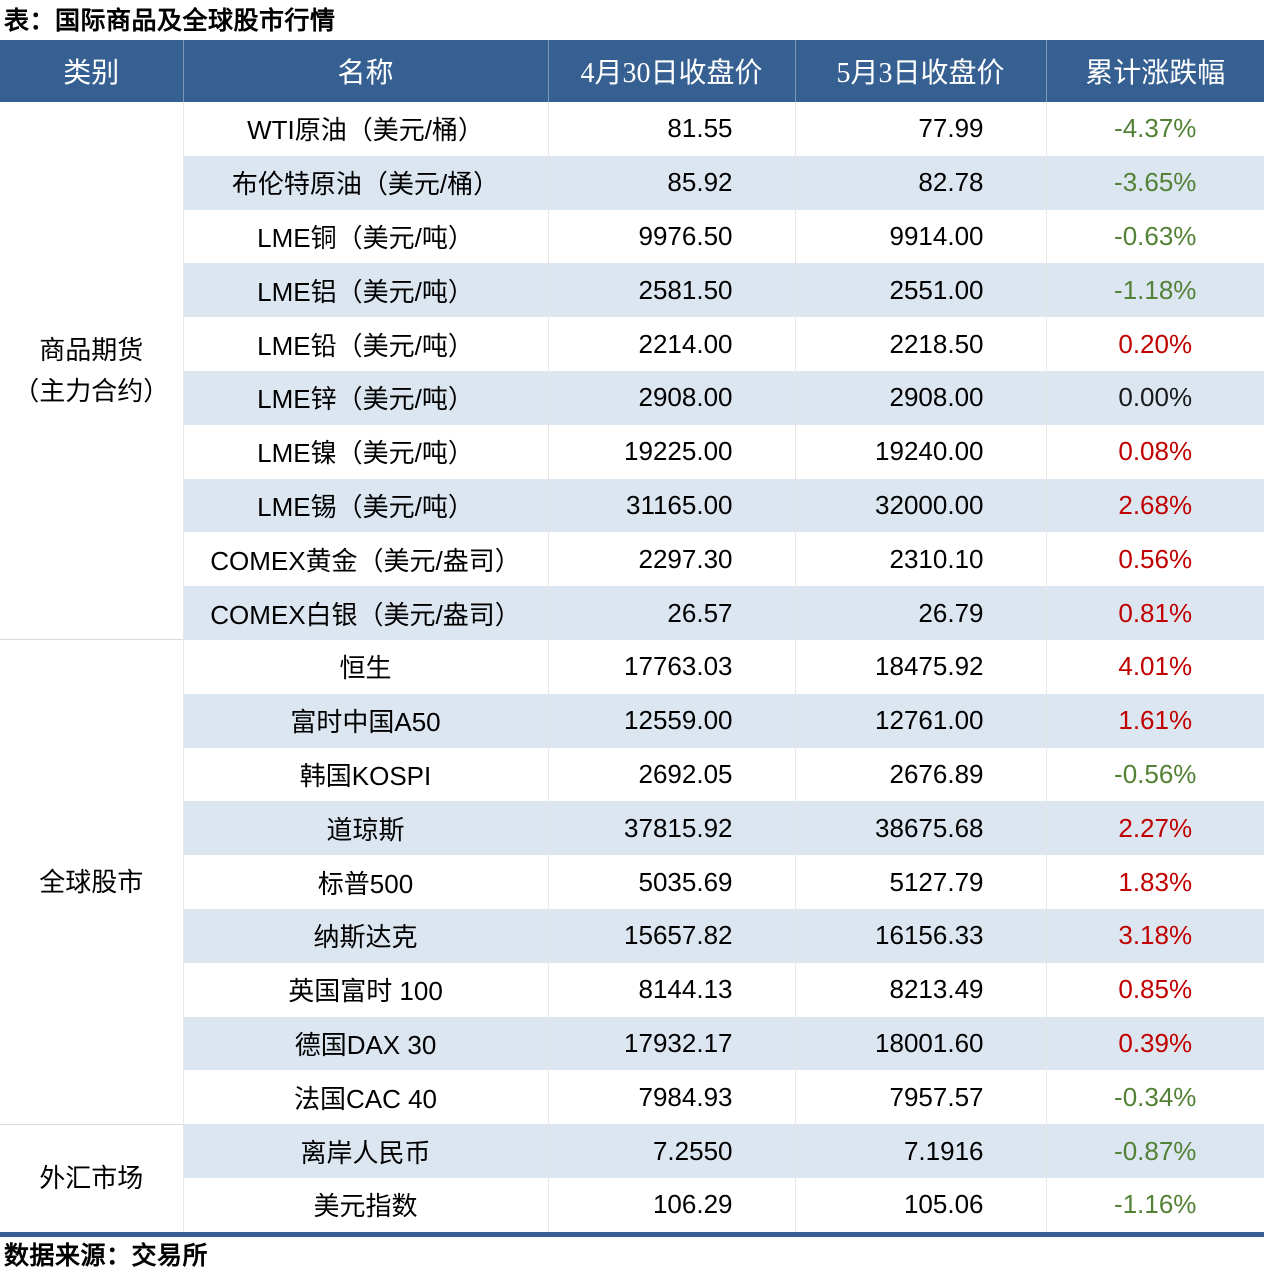  What do you see at coordinates (632, 613) in the screenshot?
I see `table-row: COMEX白银（美元/盎司） 26.57 26.79 0.81%` at bounding box center [632, 613].